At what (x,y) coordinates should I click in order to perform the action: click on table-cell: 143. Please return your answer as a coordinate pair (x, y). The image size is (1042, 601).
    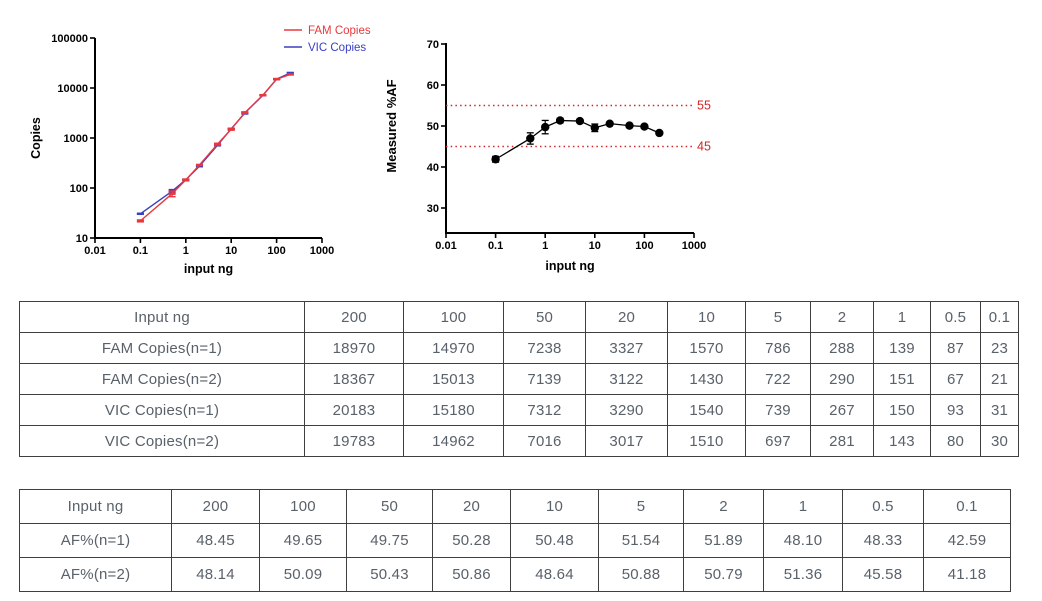
    Looking at the image, I should click on (902, 441).